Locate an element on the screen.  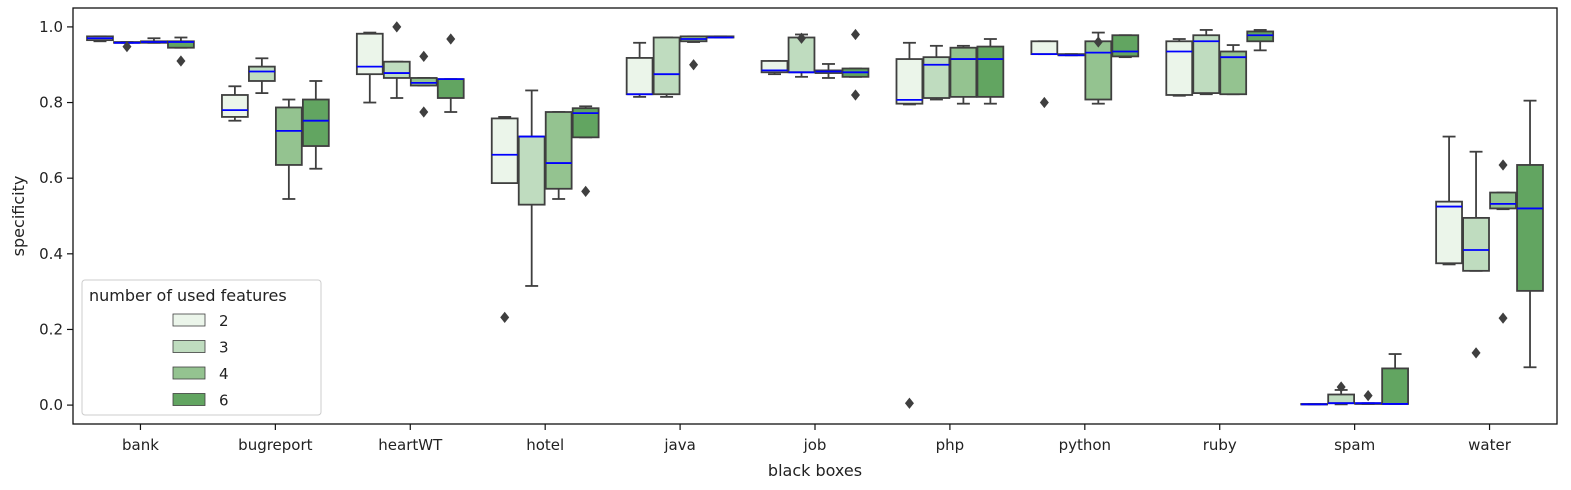
legend: number of used features 2 3 4 6 is located at coordinates (201, 347).